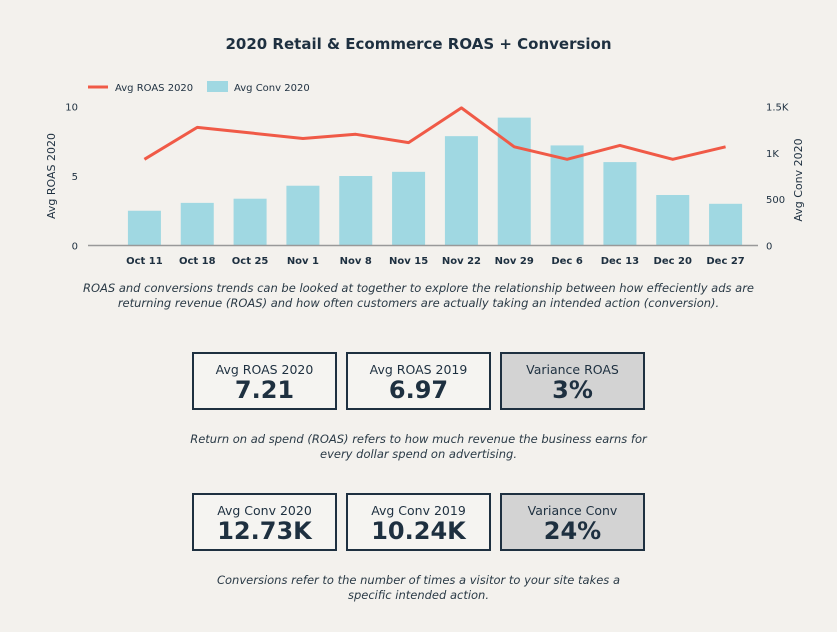  What do you see at coordinates (769, 247) in the screenshot?
I see `y-right-tick-label: 0` at bounding box center [769, 247].